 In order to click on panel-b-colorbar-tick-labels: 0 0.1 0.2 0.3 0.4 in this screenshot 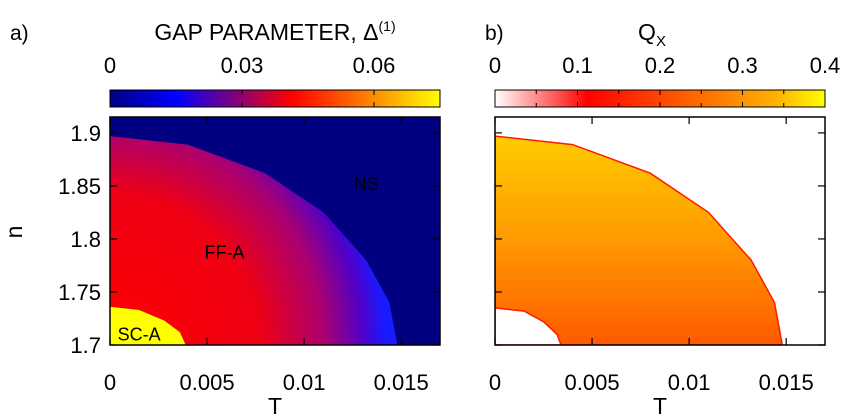, I will do `click(664, 65)`.